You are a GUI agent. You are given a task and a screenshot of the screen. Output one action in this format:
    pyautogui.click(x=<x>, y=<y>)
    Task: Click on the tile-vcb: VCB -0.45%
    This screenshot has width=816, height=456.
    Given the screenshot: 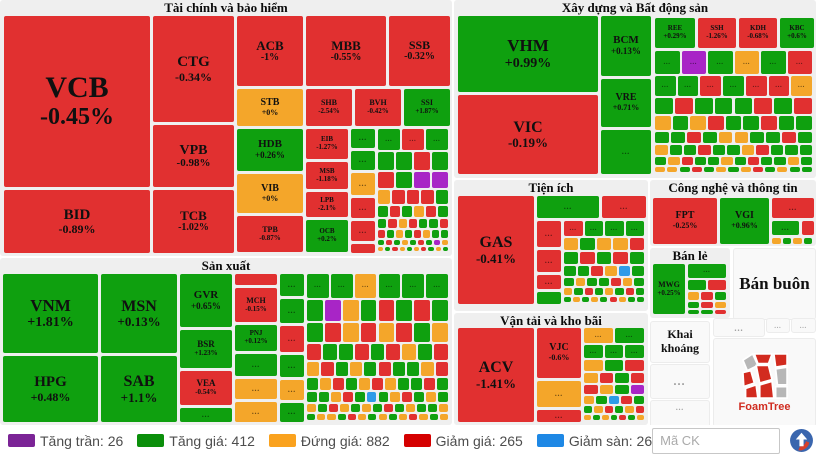 What is the action you would take?
    pyautogui.click(x=77, y=101)
    